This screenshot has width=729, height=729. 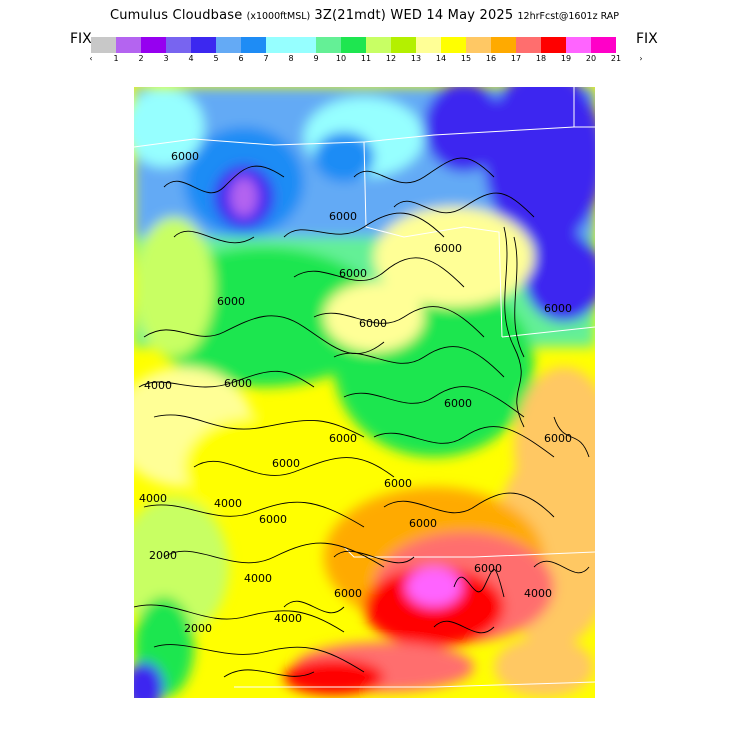 What do you see at coordinates (316, 58) in the screenshot?
I see `color-scale-tick-label: 9` at bounding box center [316, 58].